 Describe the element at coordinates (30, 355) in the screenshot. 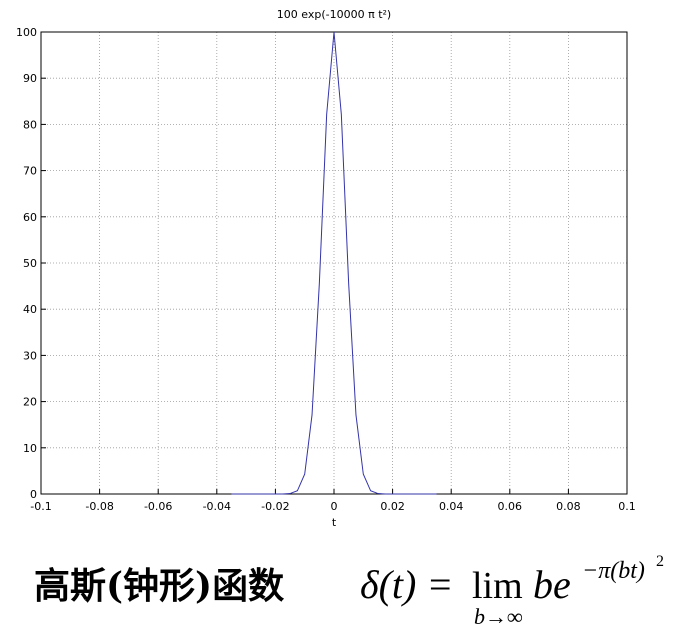

I see `y-tick-label: 30` at that location.